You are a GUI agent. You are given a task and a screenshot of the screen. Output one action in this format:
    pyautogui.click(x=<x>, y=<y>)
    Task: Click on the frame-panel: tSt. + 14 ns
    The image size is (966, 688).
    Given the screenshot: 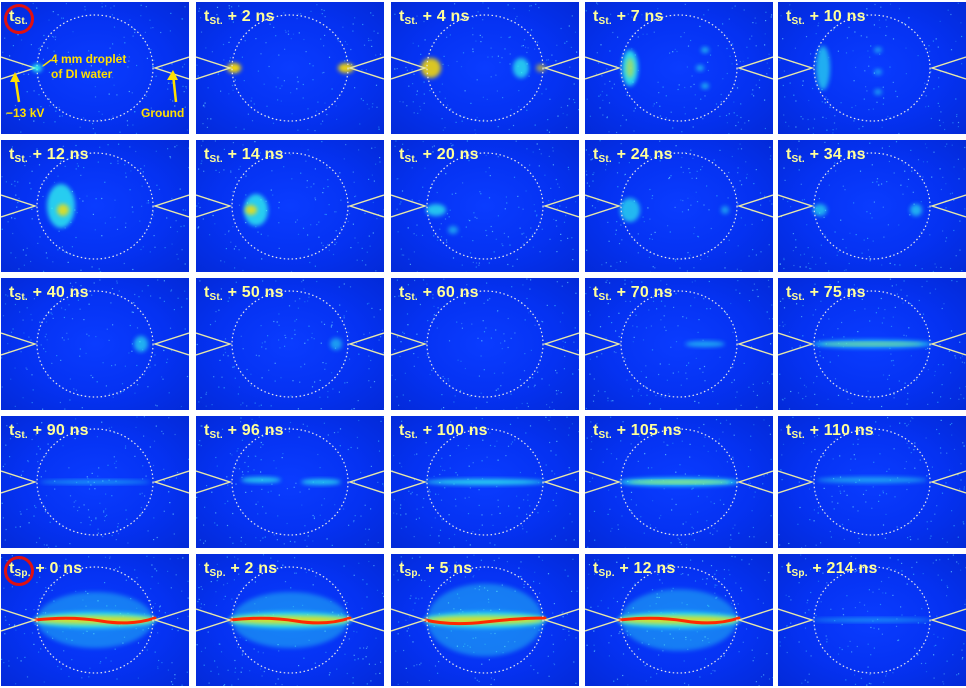 What is the action you would take?
    pyautogui.click(x=290, y=206)
    